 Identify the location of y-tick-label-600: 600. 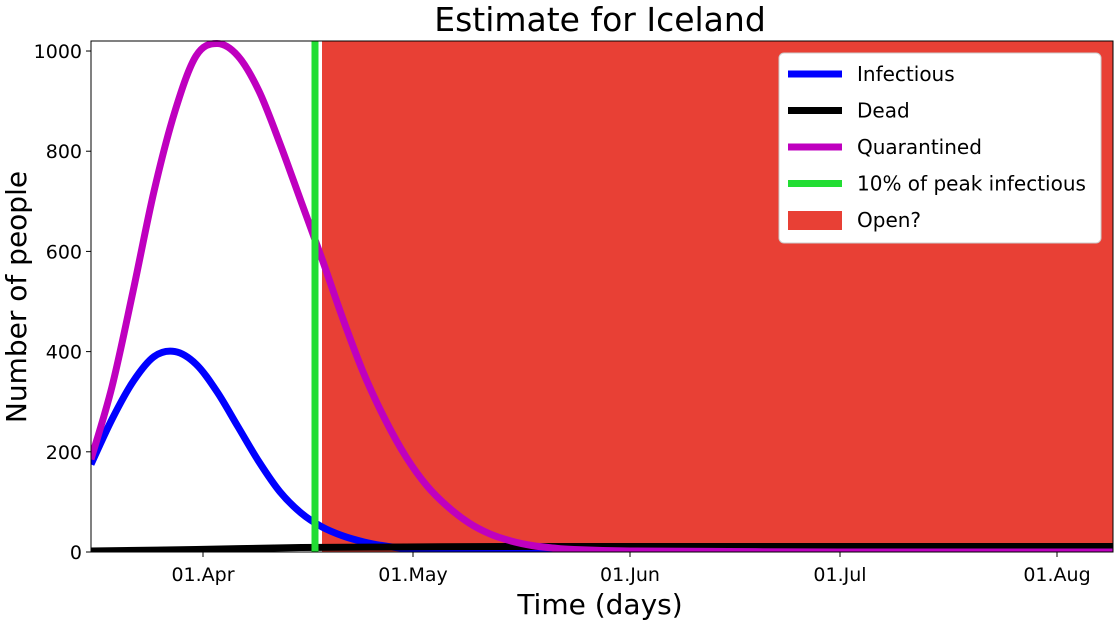
(64, 252).